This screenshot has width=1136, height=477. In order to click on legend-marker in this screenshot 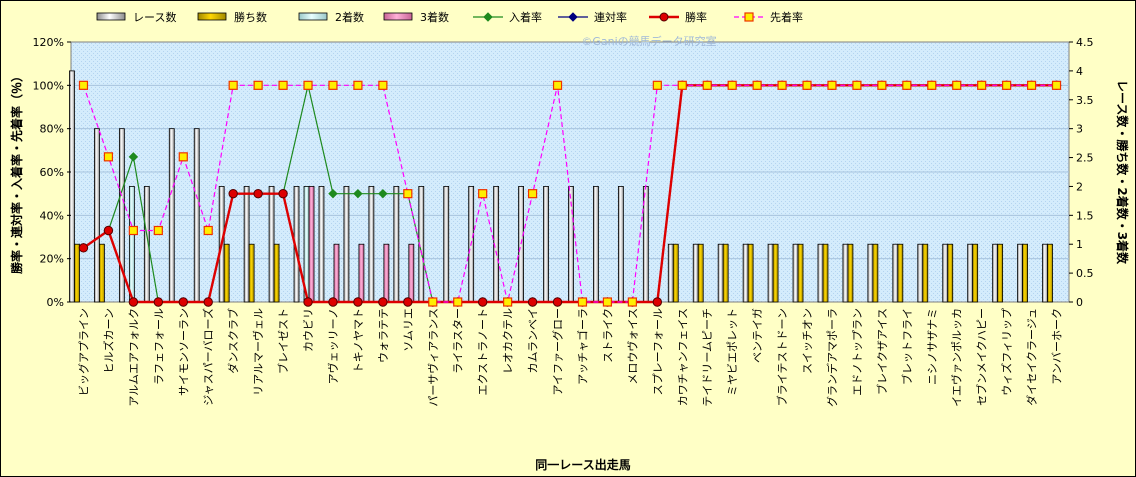, I will do `click(488, 17)`.